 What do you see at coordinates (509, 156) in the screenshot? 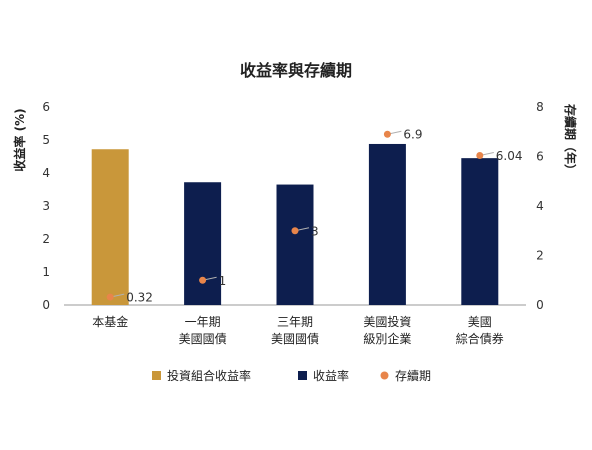
I see `duration-label: 6.04` at bounding box center [509, 156].